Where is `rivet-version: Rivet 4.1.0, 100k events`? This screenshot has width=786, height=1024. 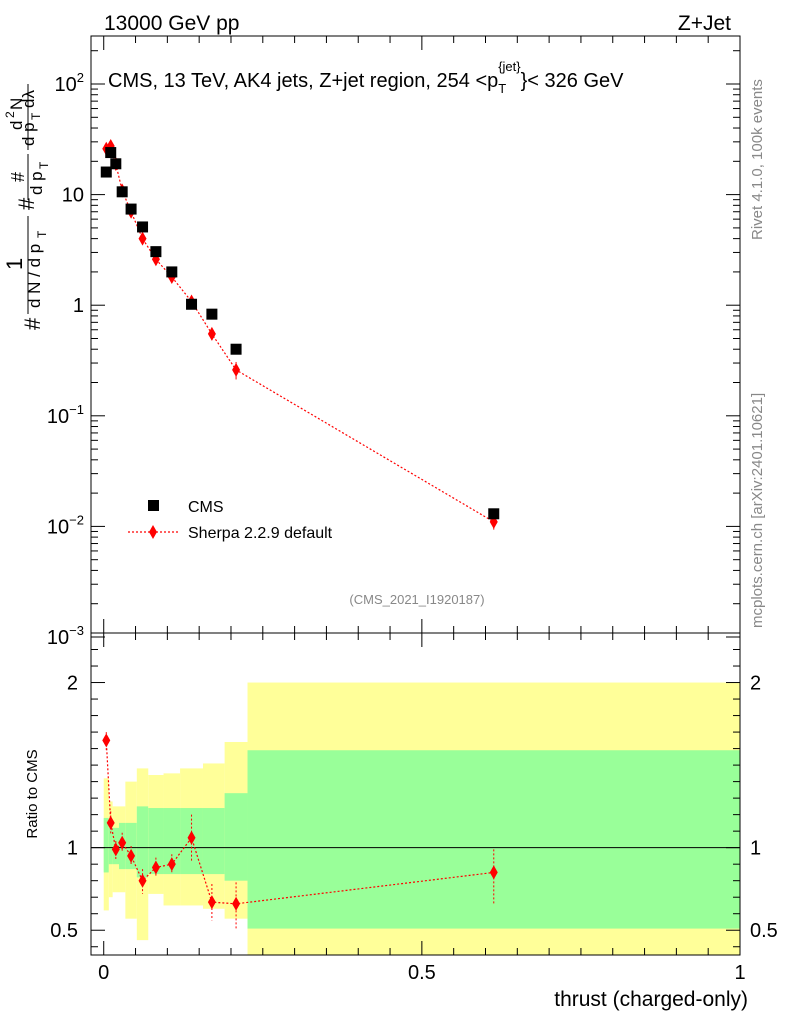 rivet-version: Rivet 4.1.0, 100k events is located at coordinates (757, 159).